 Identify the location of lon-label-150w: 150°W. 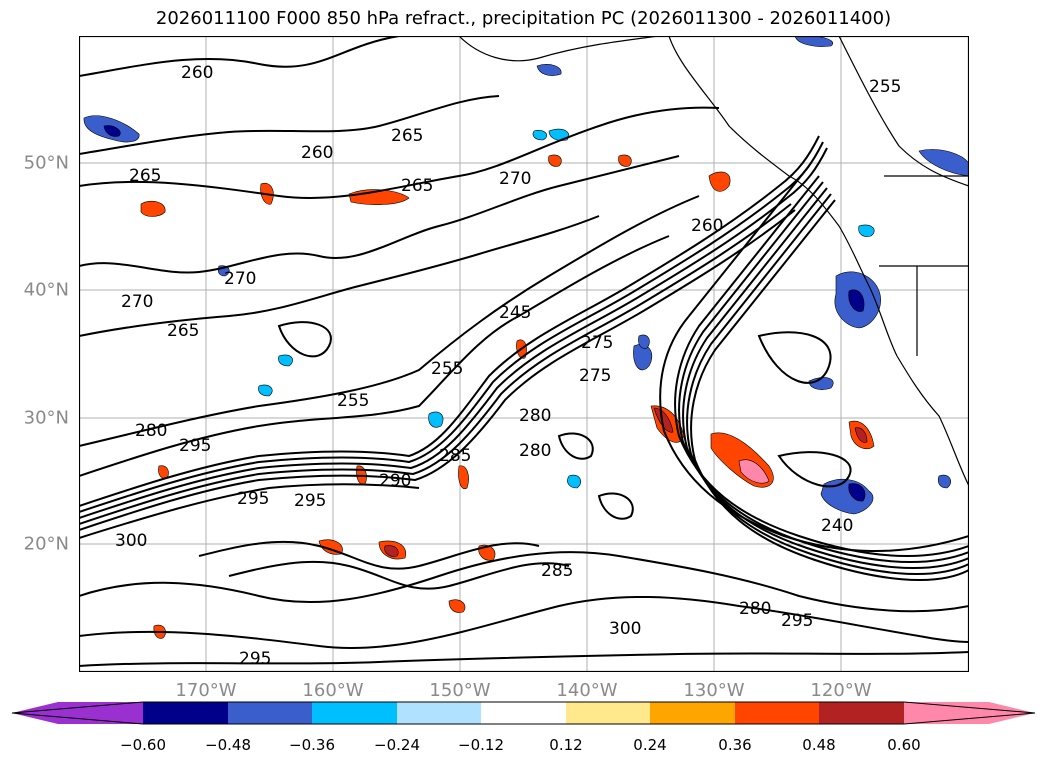
(460, 690).